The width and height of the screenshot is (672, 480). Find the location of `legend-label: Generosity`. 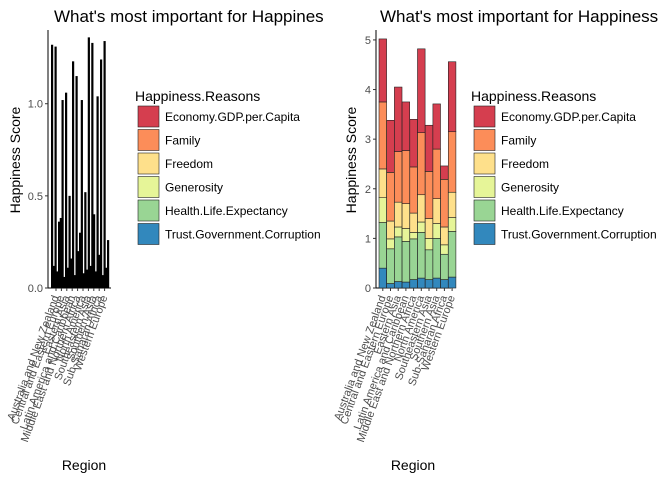

legend-label: Generosity is located at coordinates (530, 188).